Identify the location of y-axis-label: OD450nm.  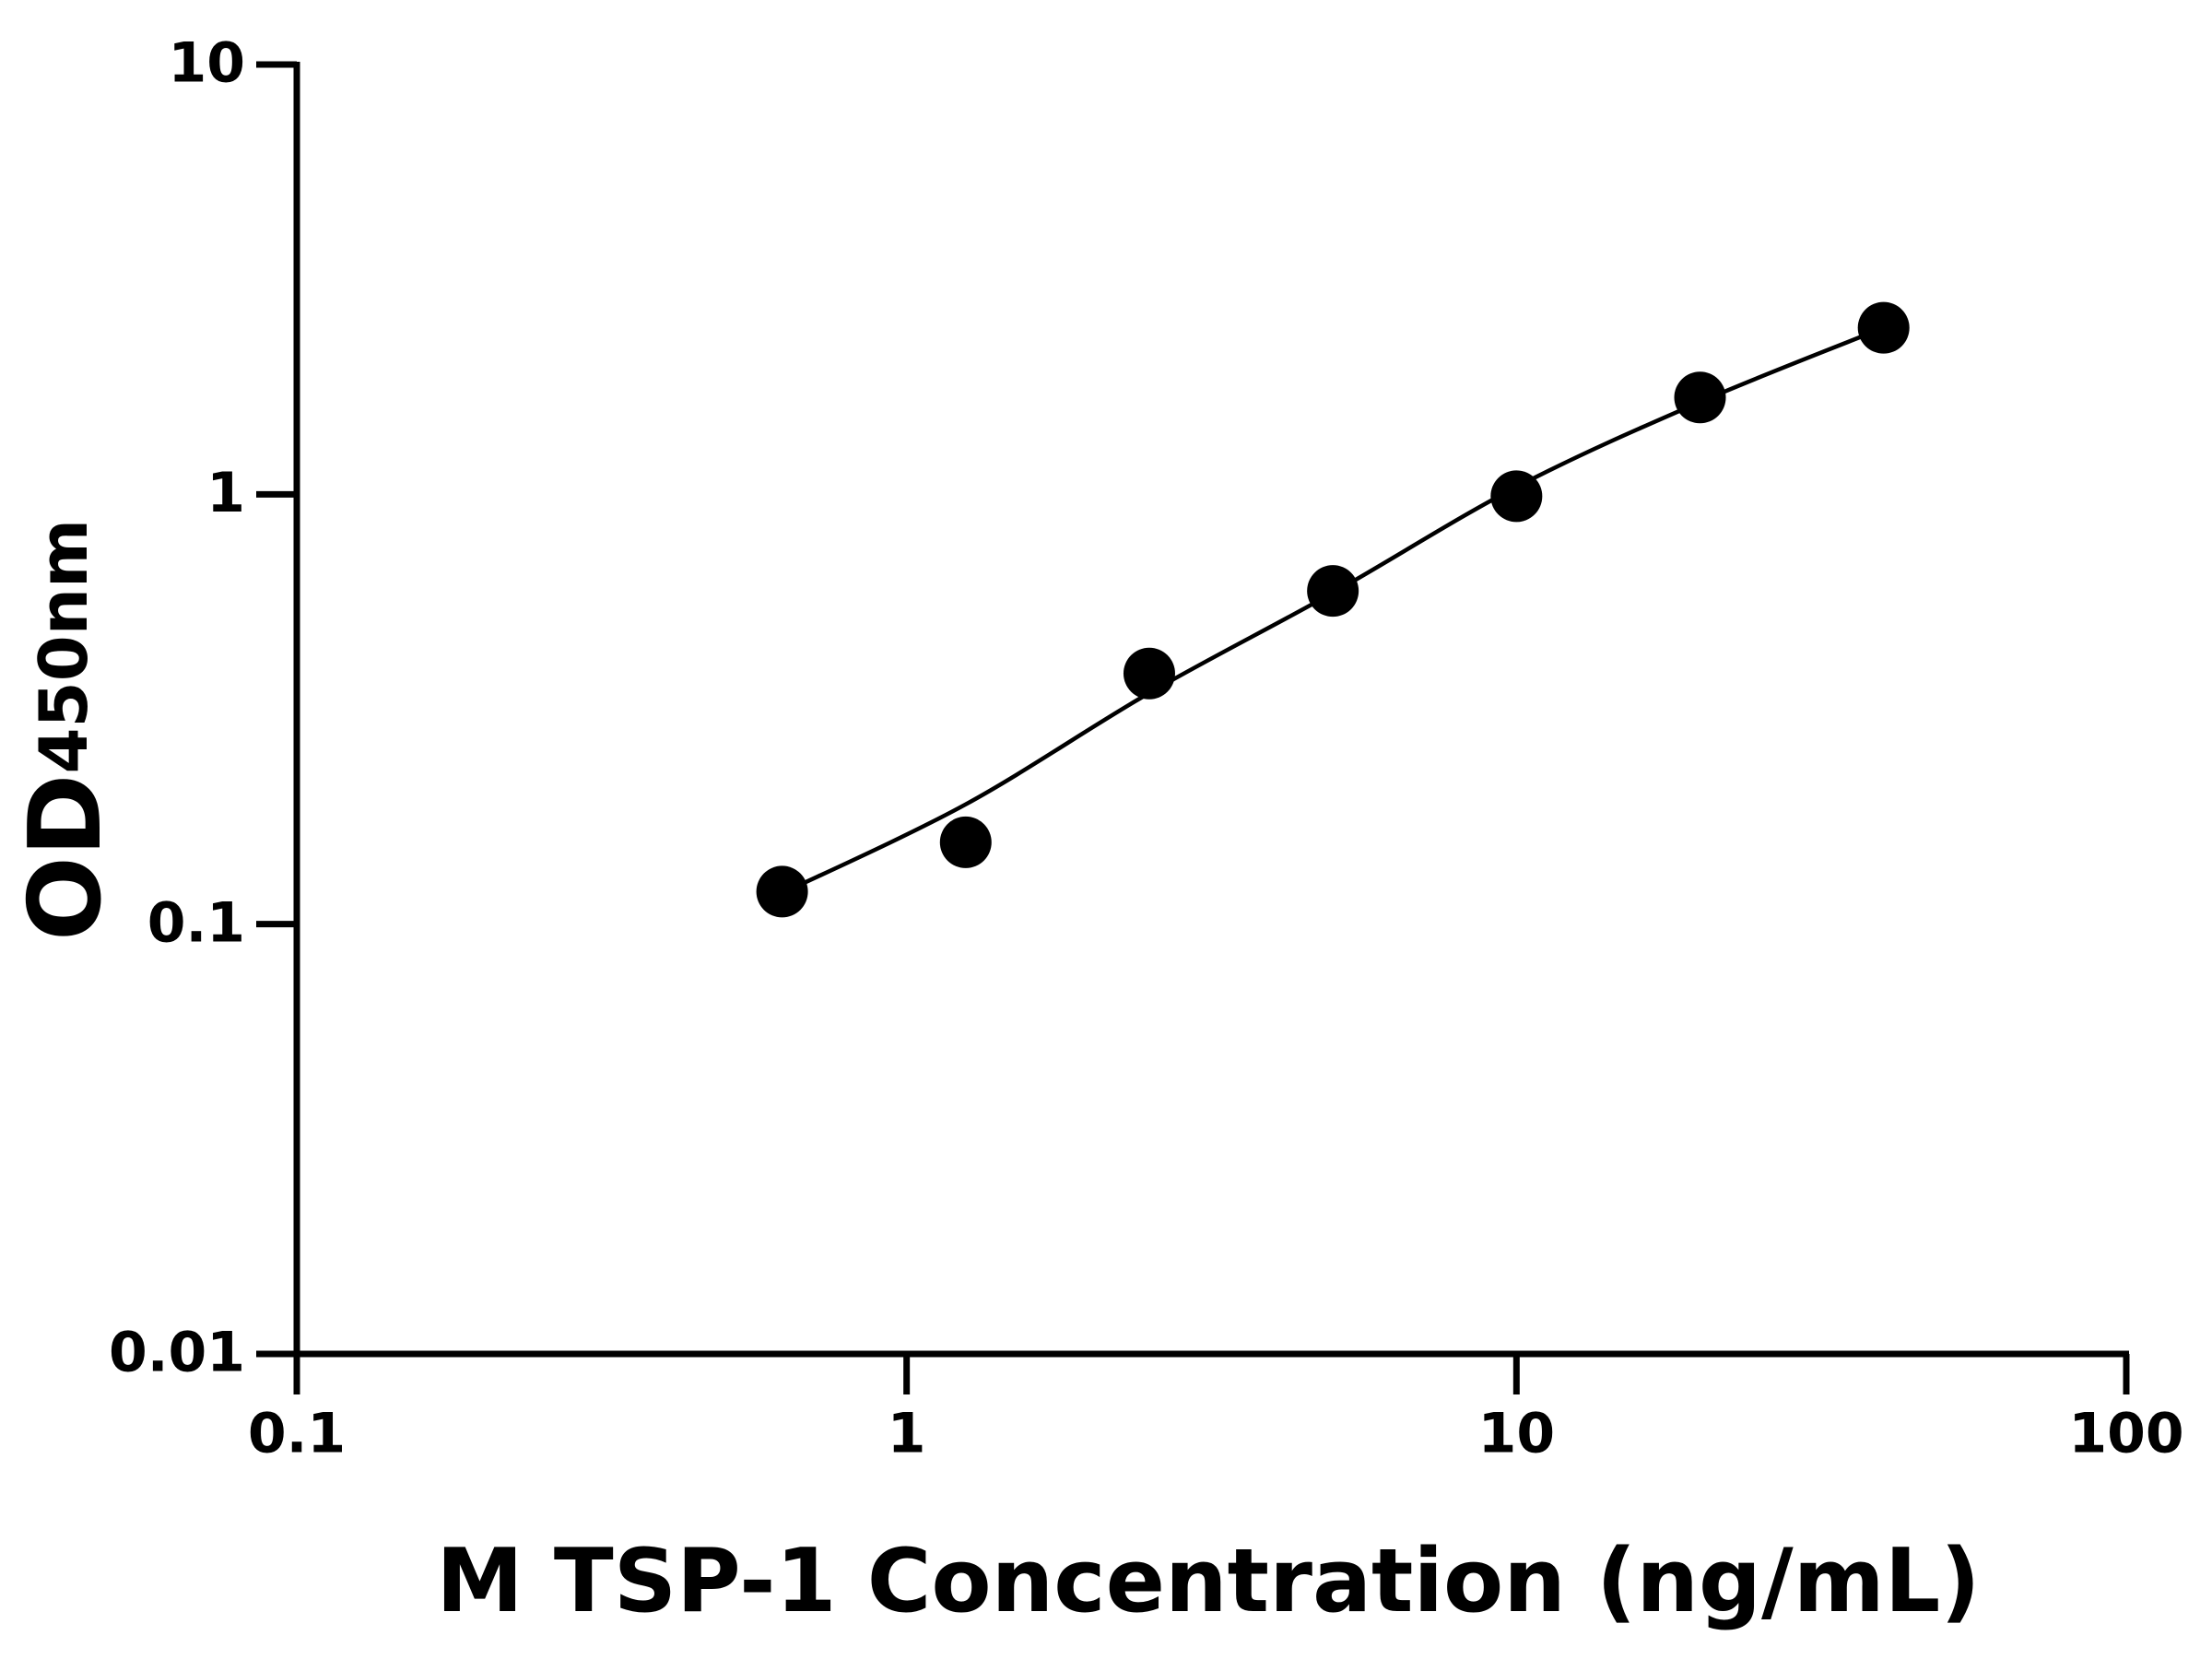
(66, 730).